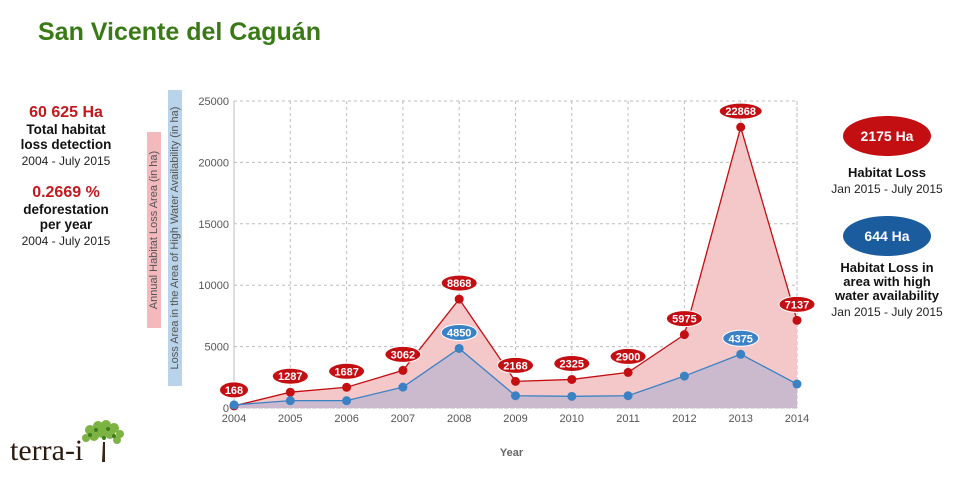  I want to click on deforestation-rate-period: 2004 - July 2015, so click(66, 241).